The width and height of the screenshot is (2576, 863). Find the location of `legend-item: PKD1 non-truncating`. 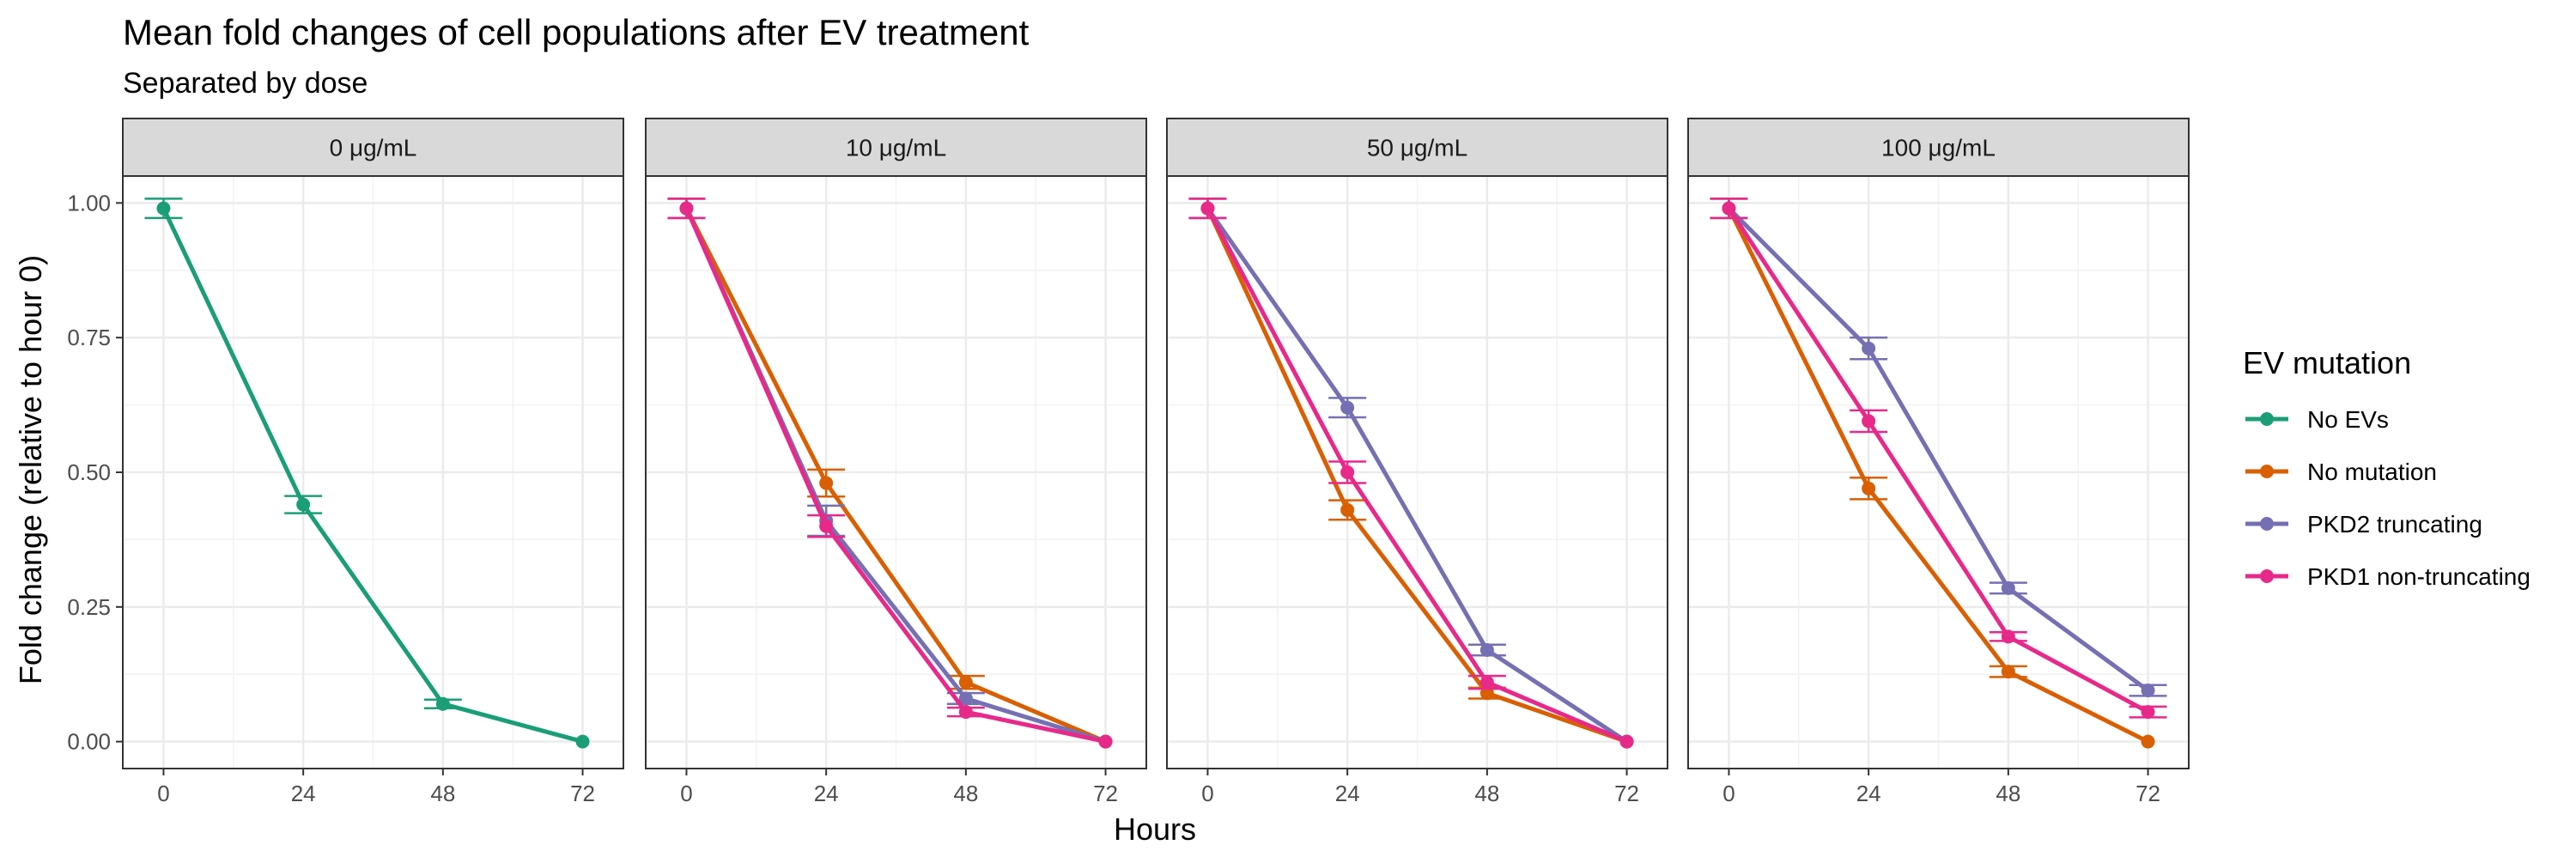

legend-item: PKD1 non-truncating is located at coordinates (2387, 577).